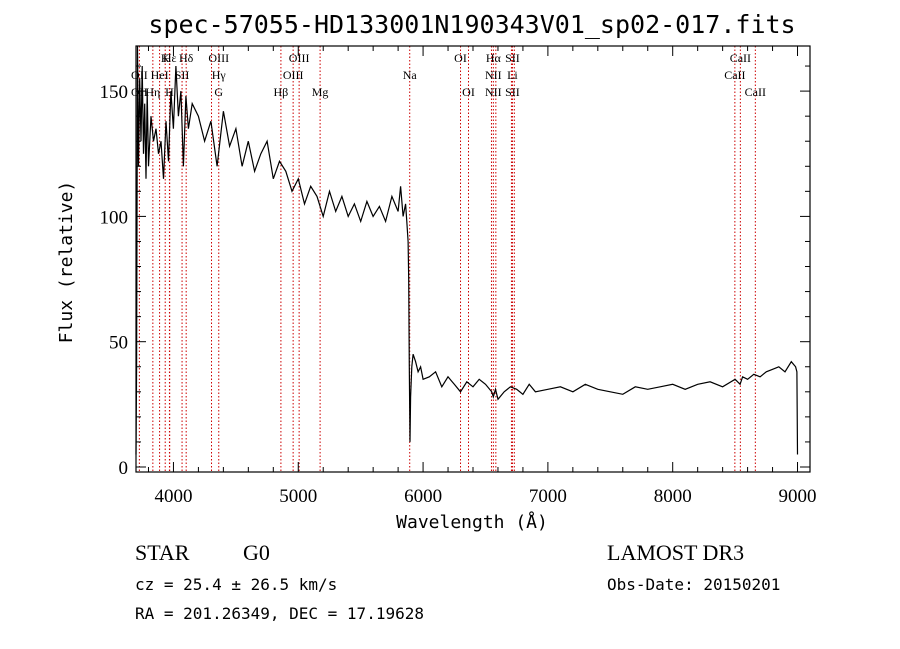 This screenshot has width=900, height=649. I want to click on observation-date: Obs-Date: 20150201, so click(694, 584).